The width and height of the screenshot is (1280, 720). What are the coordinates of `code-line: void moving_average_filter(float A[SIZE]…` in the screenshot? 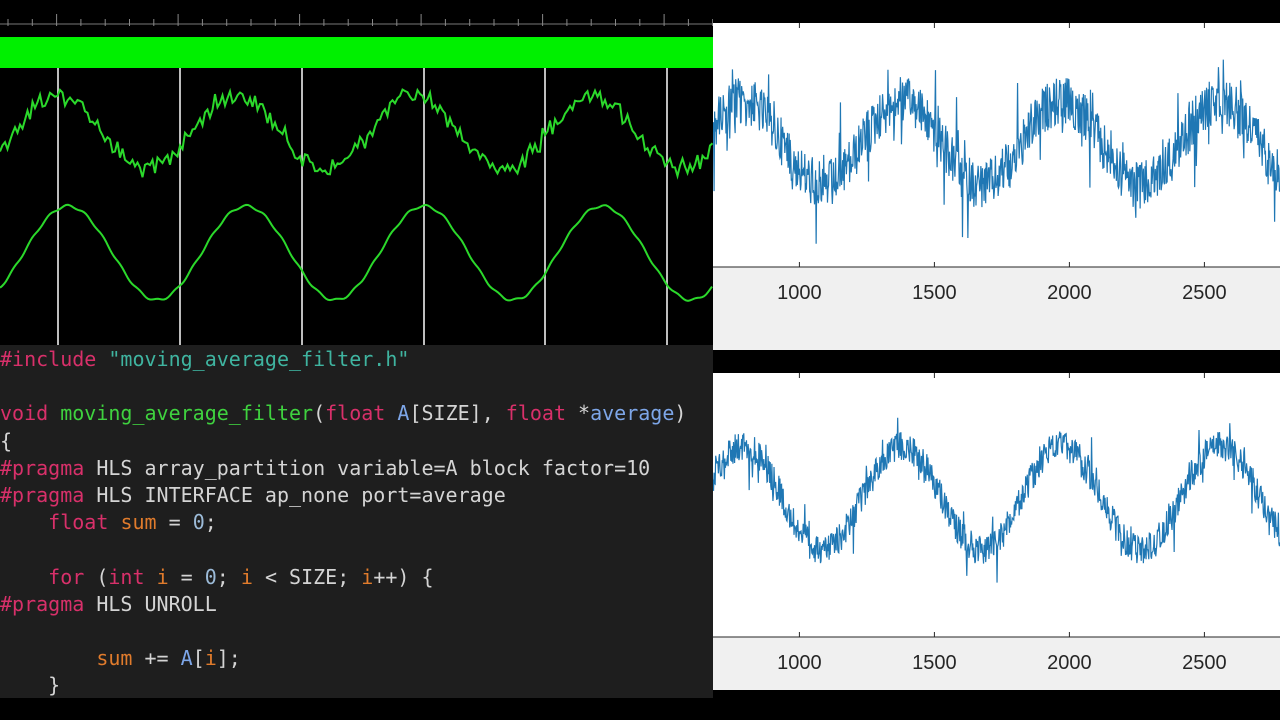 It's located at (343, 413).